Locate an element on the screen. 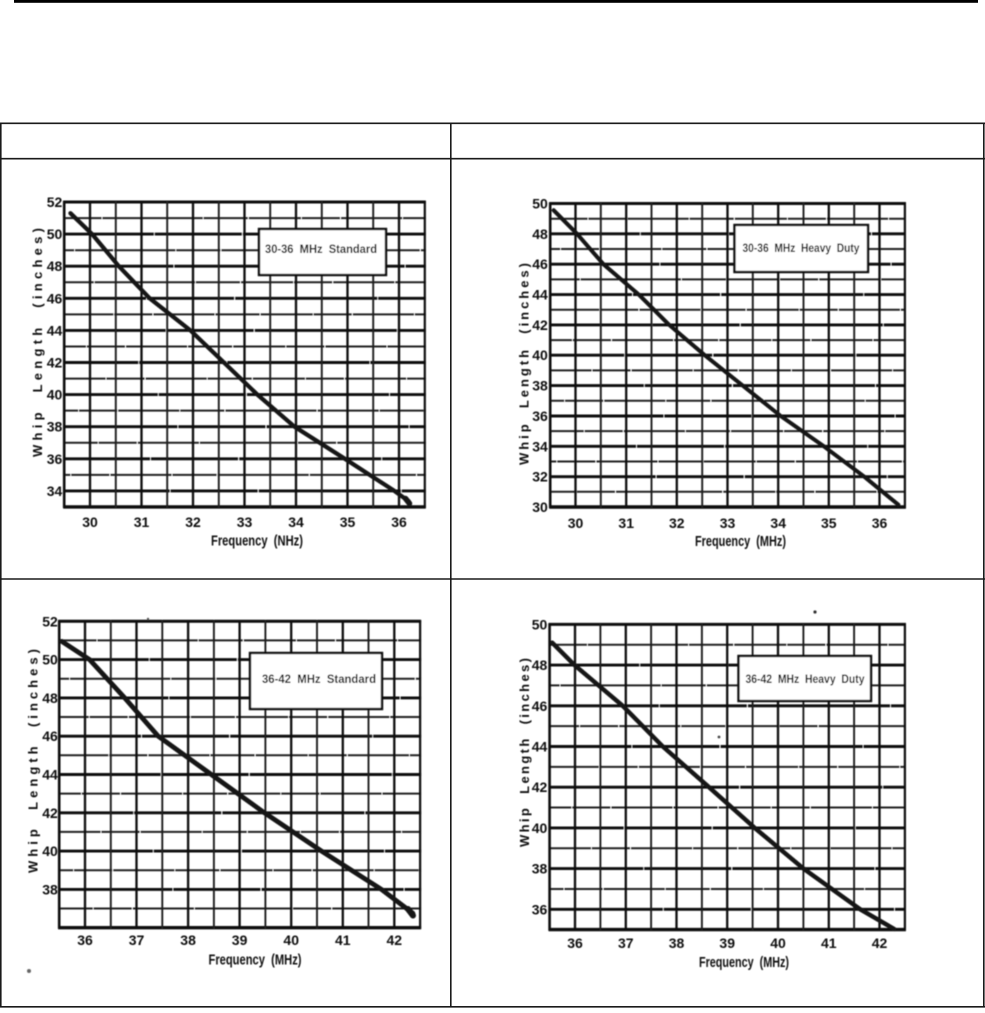 This screenshot has width=985, height=1013. svg-text: 30-36 MHz Standard is located at coordinates (321, 249).